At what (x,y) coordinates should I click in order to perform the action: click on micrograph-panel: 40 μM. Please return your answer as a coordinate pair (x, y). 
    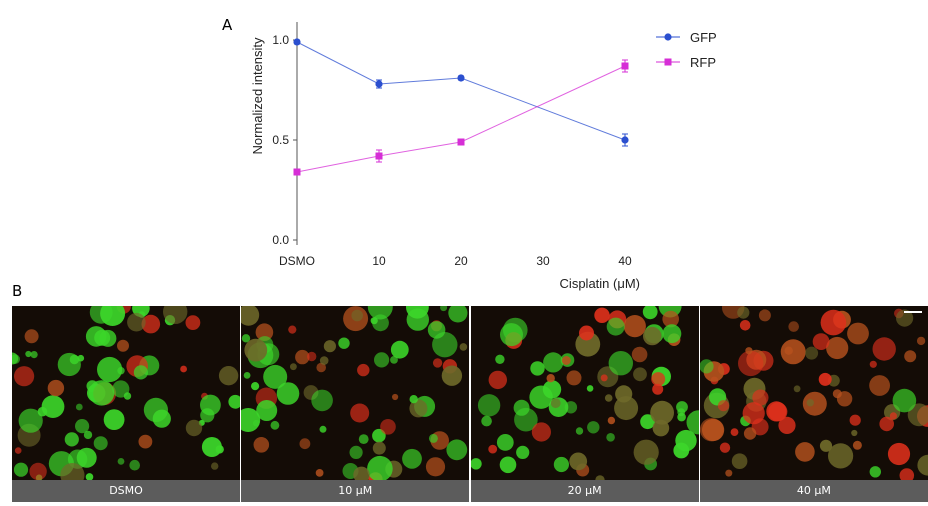
    Looking at the image, I should click on (813, 404).